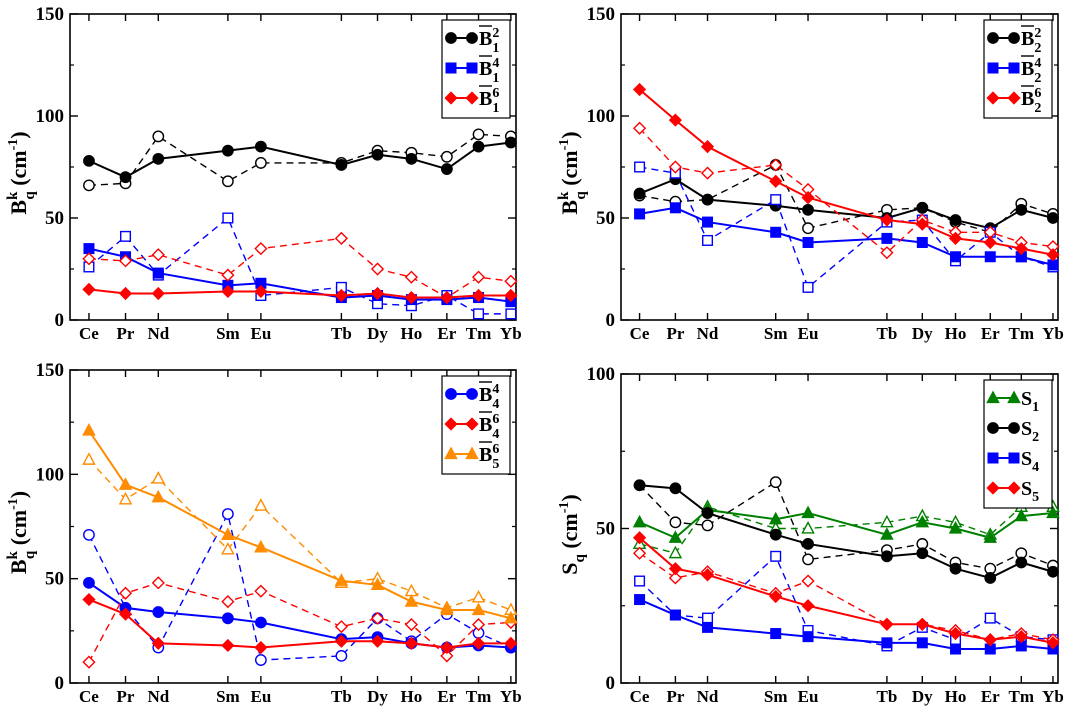 The image size is (1067, 709). Describe the element at coordinates (476, 69) in the screenshot. I see `legend: B2 1B4 1B6 1` at that location.